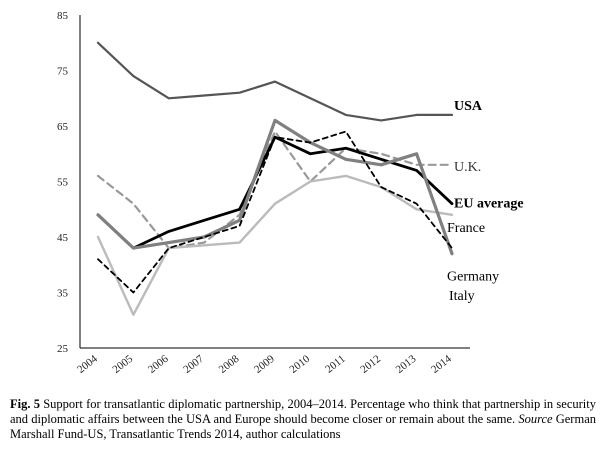  Describe the element at coordinates (63, 72) in the screenshot. I see `y-tick-label: 75` at that location.